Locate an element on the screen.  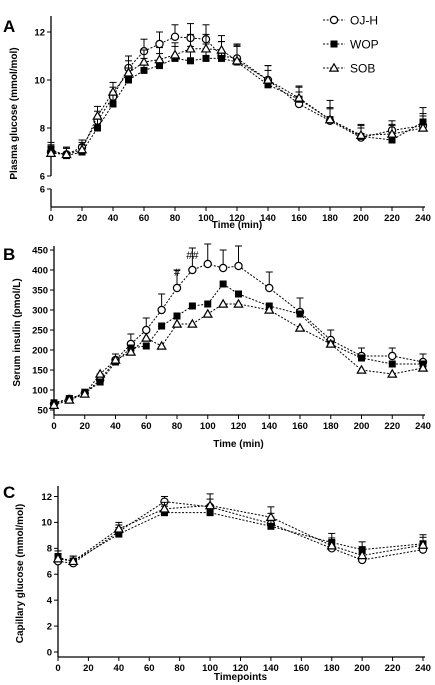
x-tick-label: 80 is located at coordinates (177, 426).